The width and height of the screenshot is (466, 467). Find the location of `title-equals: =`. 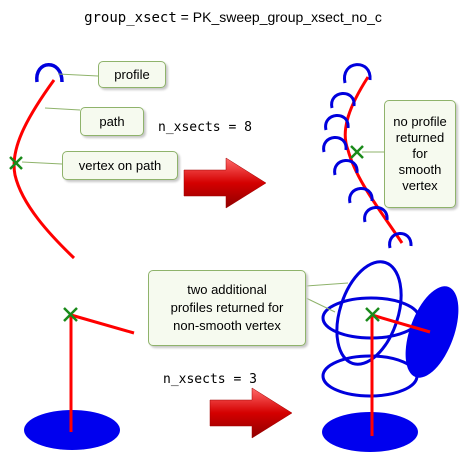

title-equals: = is located at coordinates (184, 17).